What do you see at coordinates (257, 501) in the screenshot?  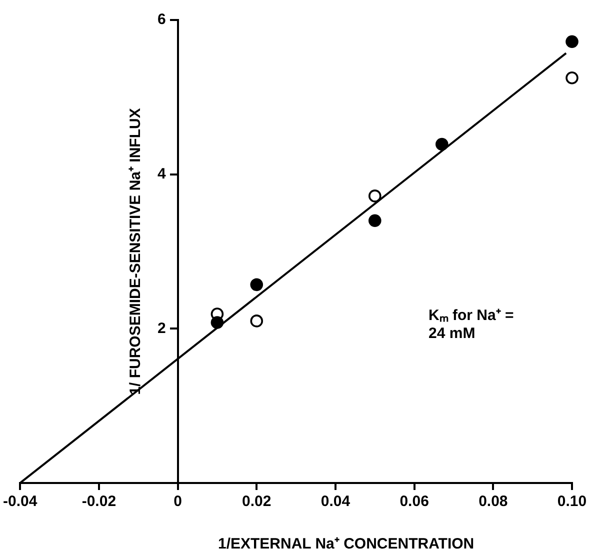 I see `x-tick-label: 0.02` at bounding box center [257, 501].